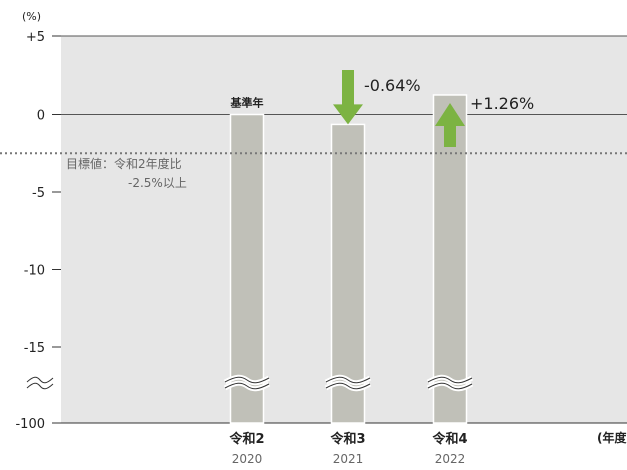 The height and width of the screenshot is (470, 627). I want to click on target-label-line2: -2.5%以上, so click(157, 183).